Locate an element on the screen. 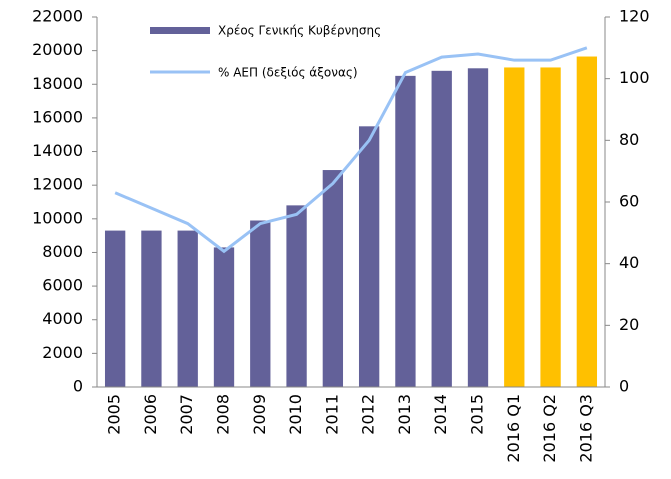 Image resolution: width=671 pixels, height=479 pixels. x-tick-label: 2011 is located at coordinates (331, 414).